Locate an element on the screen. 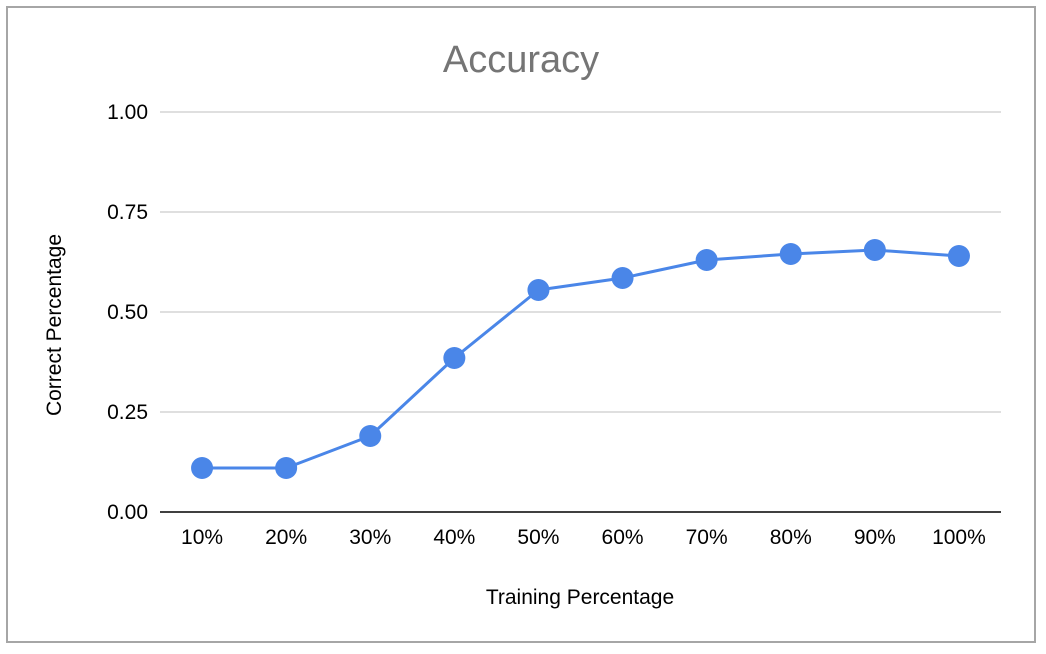 The width and height of the screenshot is (1046, 654). x-axis-title: Training Percentage is located at coordinates (580, 597).